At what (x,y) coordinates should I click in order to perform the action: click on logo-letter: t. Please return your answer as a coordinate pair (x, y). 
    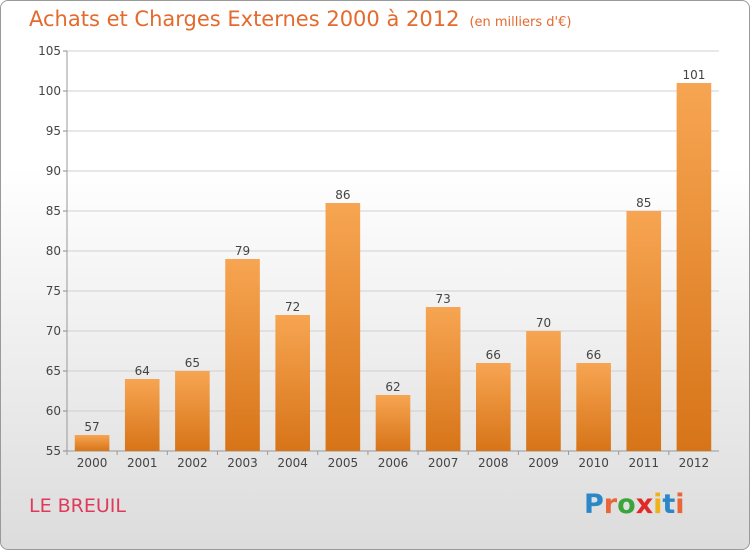
    Looking at the image, I should click on (669, 504).